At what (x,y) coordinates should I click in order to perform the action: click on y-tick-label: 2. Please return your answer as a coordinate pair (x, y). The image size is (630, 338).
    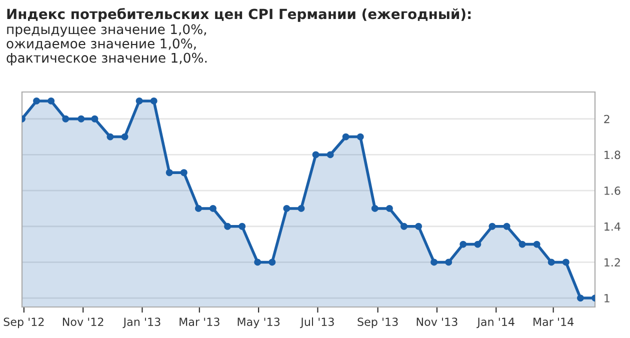
    Looking at the image, I should click on (607, 119).